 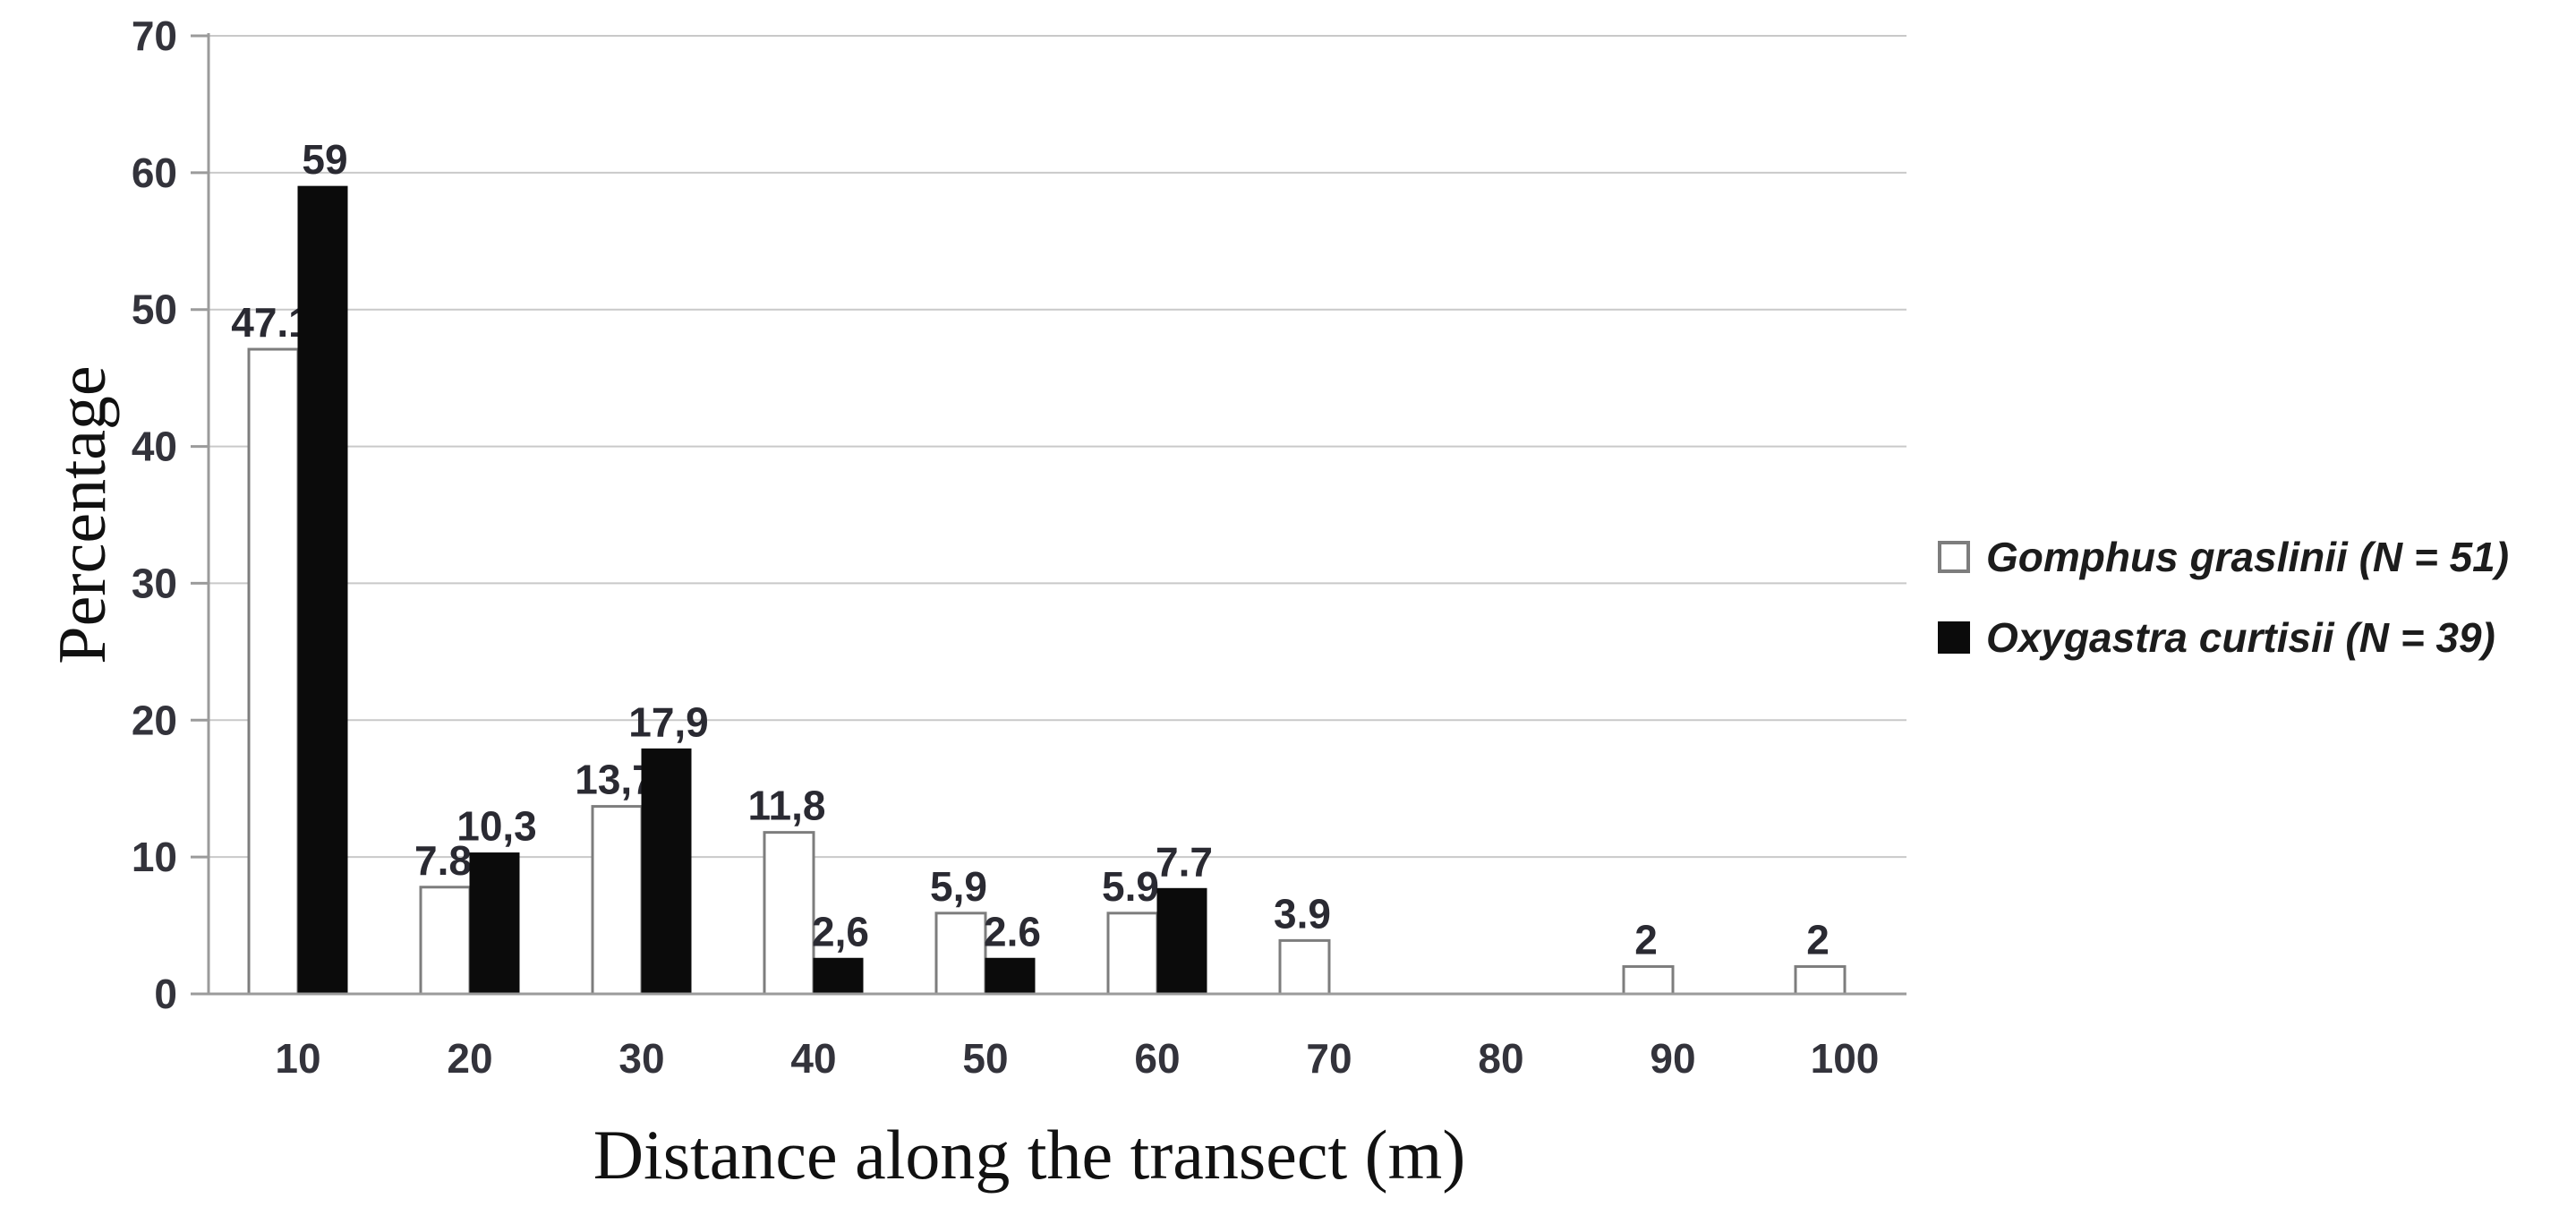 What do you see at coordinates (641, 1058) in the screenshot?
I see `x-tick-label: 30` at bounding box center [641, 1058].